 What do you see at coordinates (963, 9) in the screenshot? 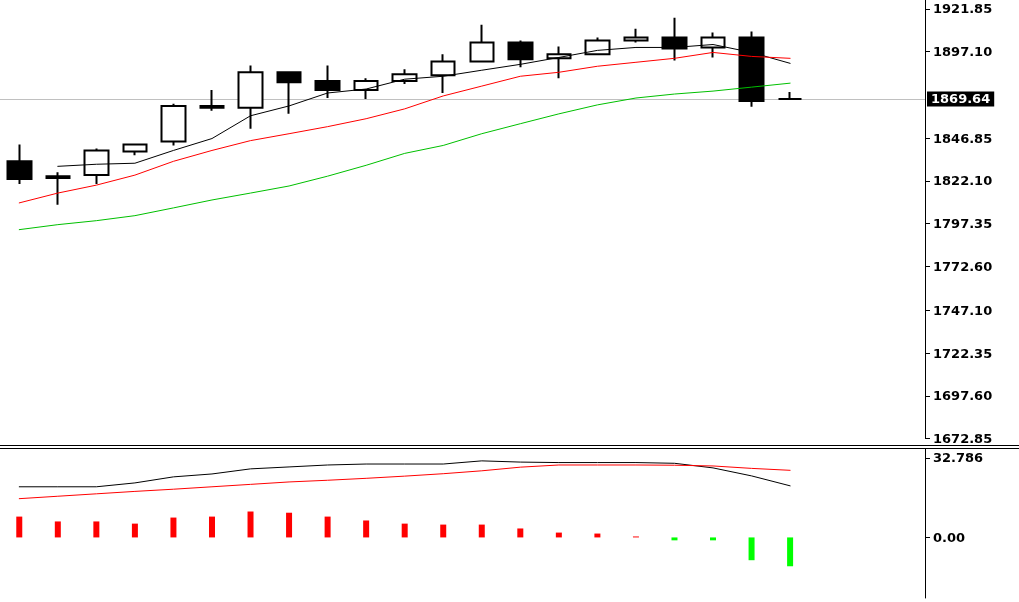
I see `y-tick-label: 1921.85` at bounding box center [963, 9].